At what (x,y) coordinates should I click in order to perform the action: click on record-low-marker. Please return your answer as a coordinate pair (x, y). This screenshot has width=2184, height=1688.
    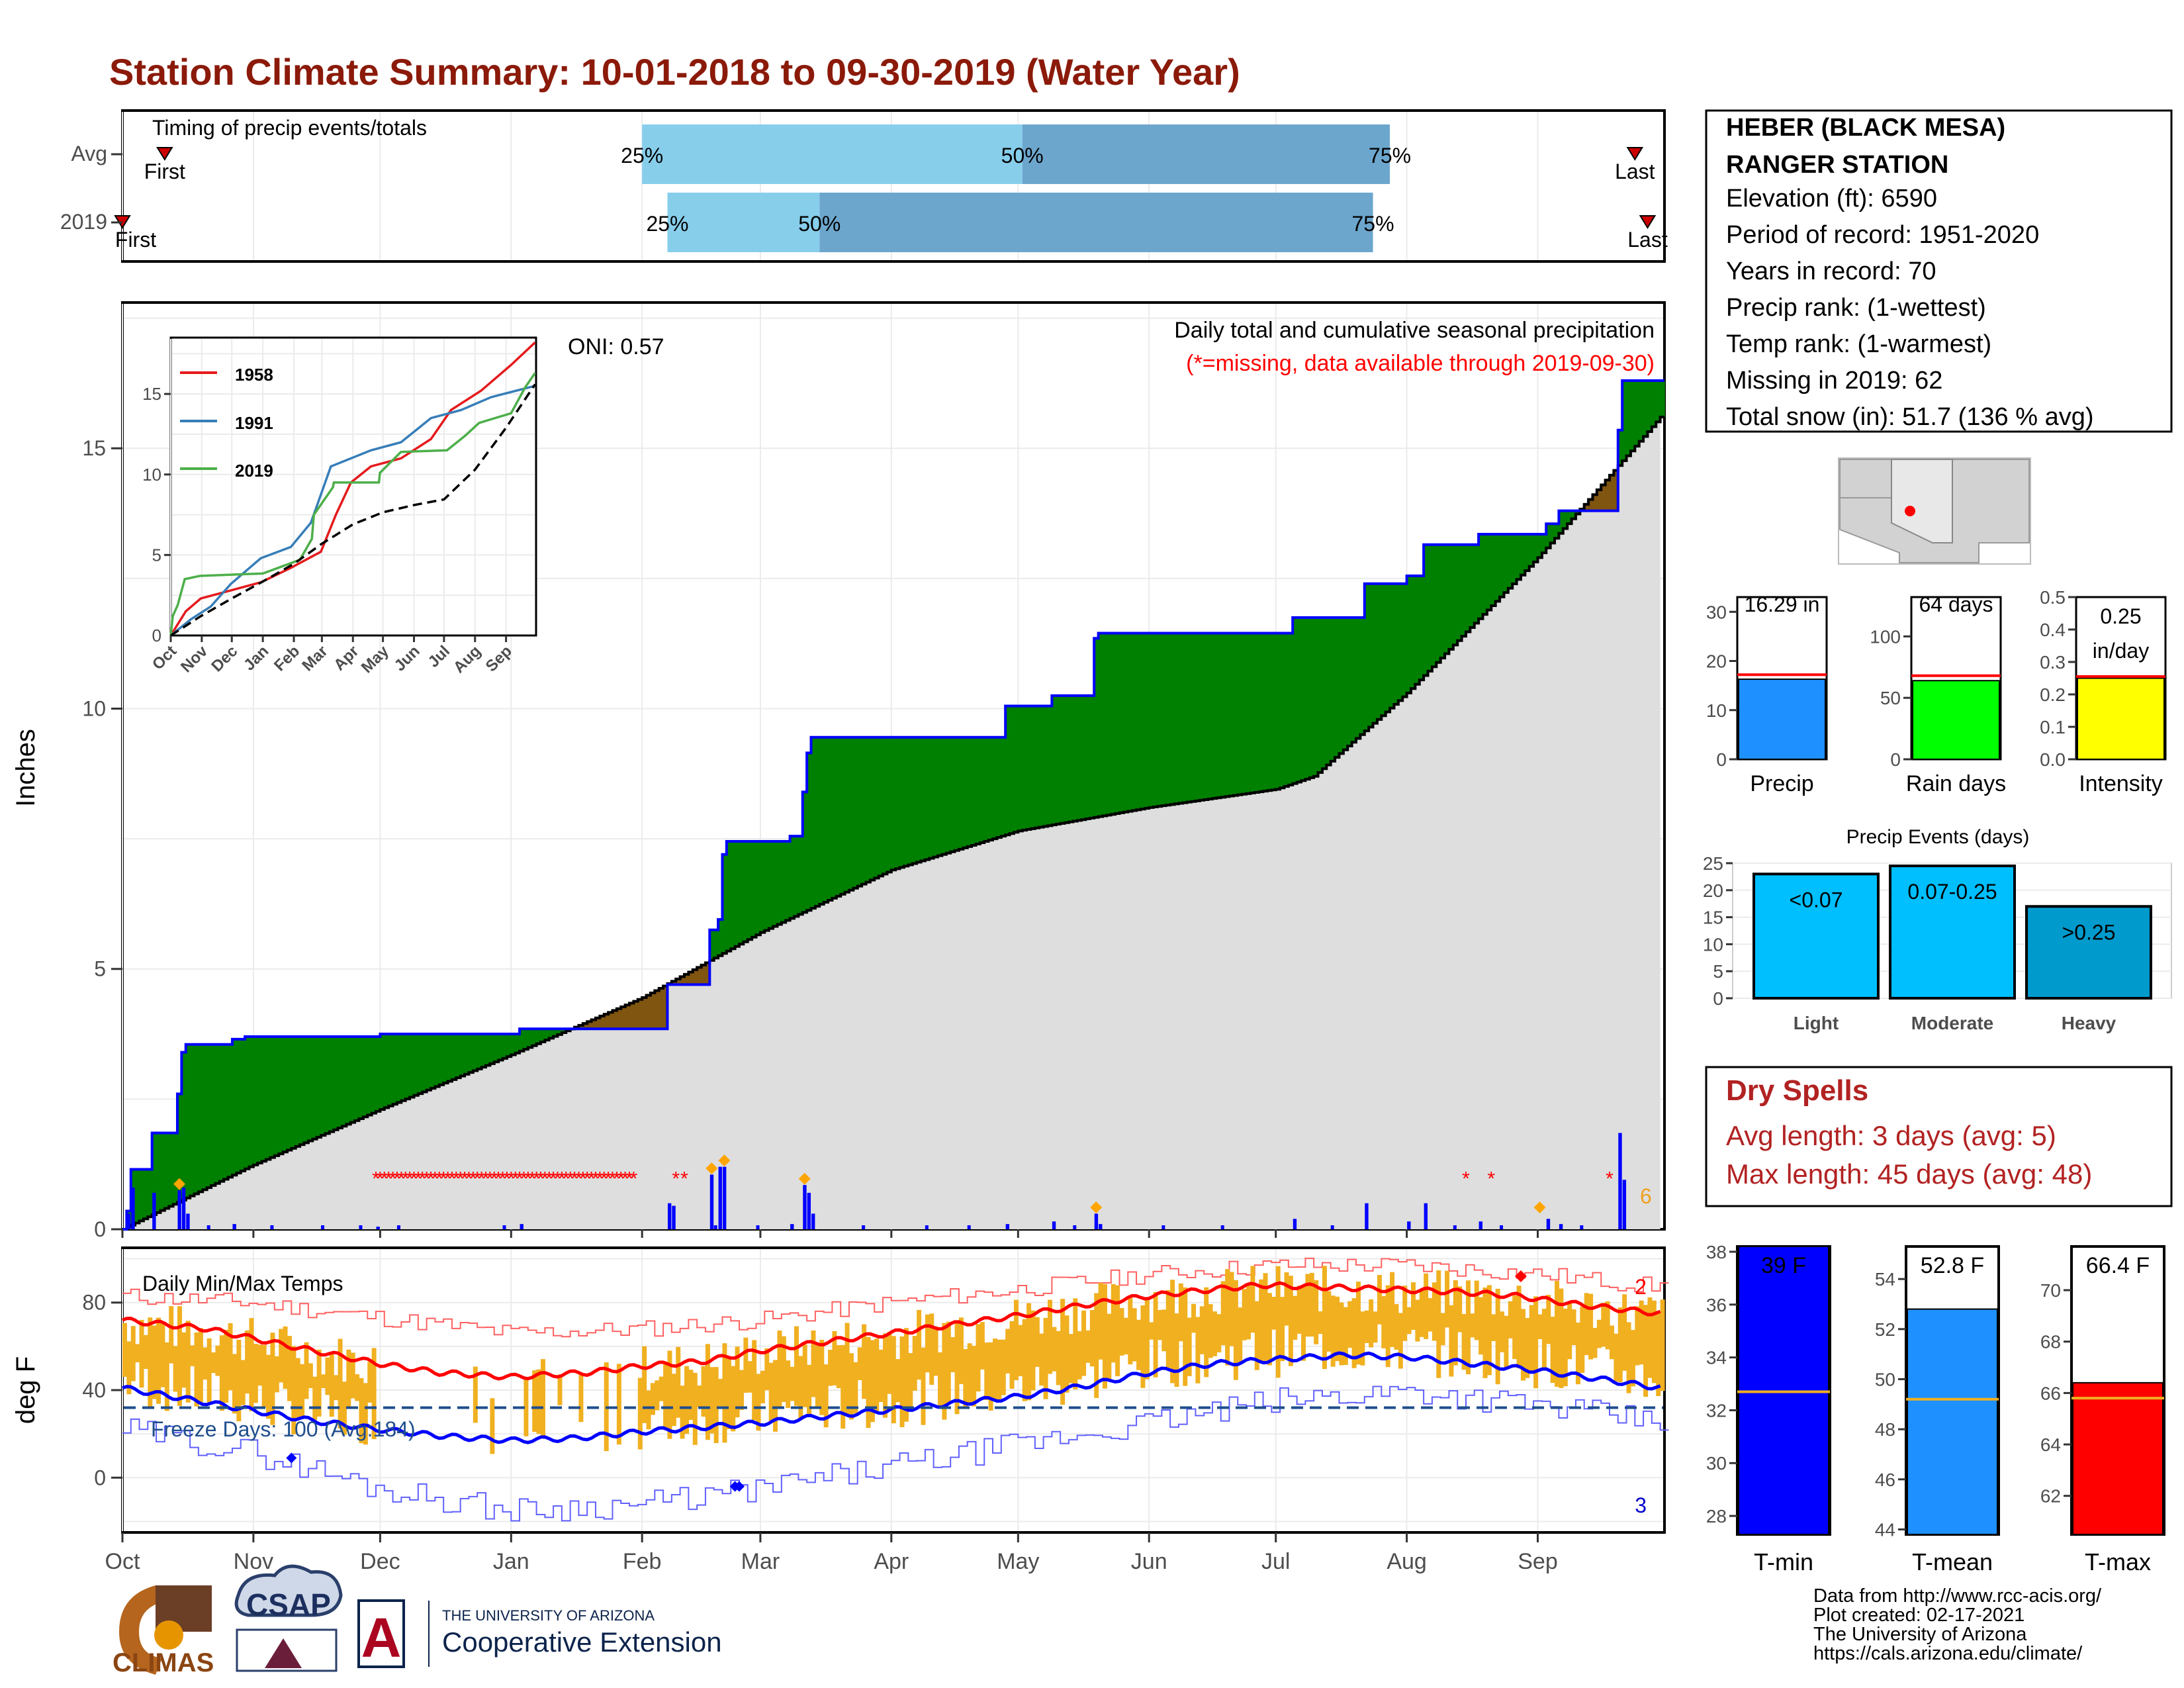
    Looking at the image, I should click on (291, 1458).